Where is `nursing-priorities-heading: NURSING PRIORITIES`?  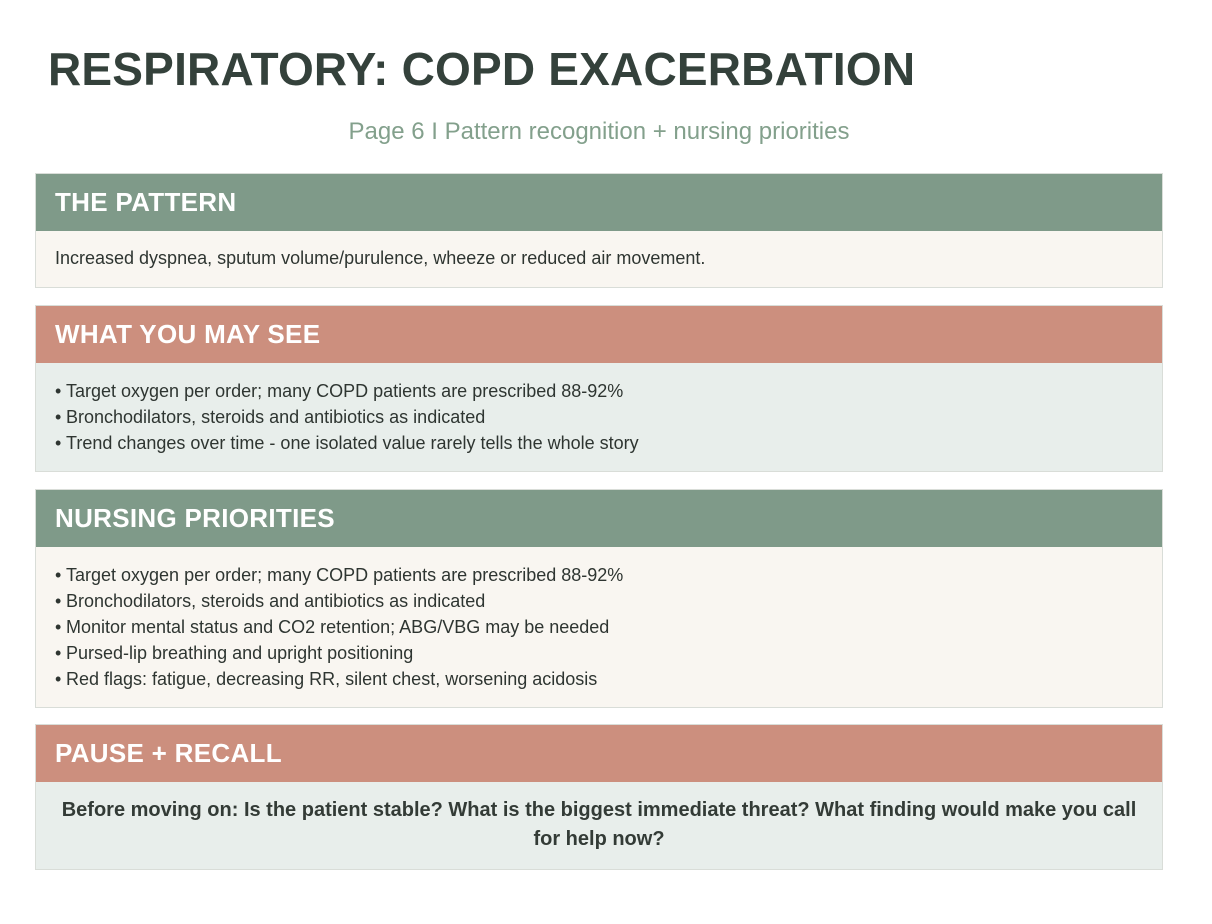
nursing-priorities-heading: NURSING PRIORITIES is located at coordinates (599, 518).